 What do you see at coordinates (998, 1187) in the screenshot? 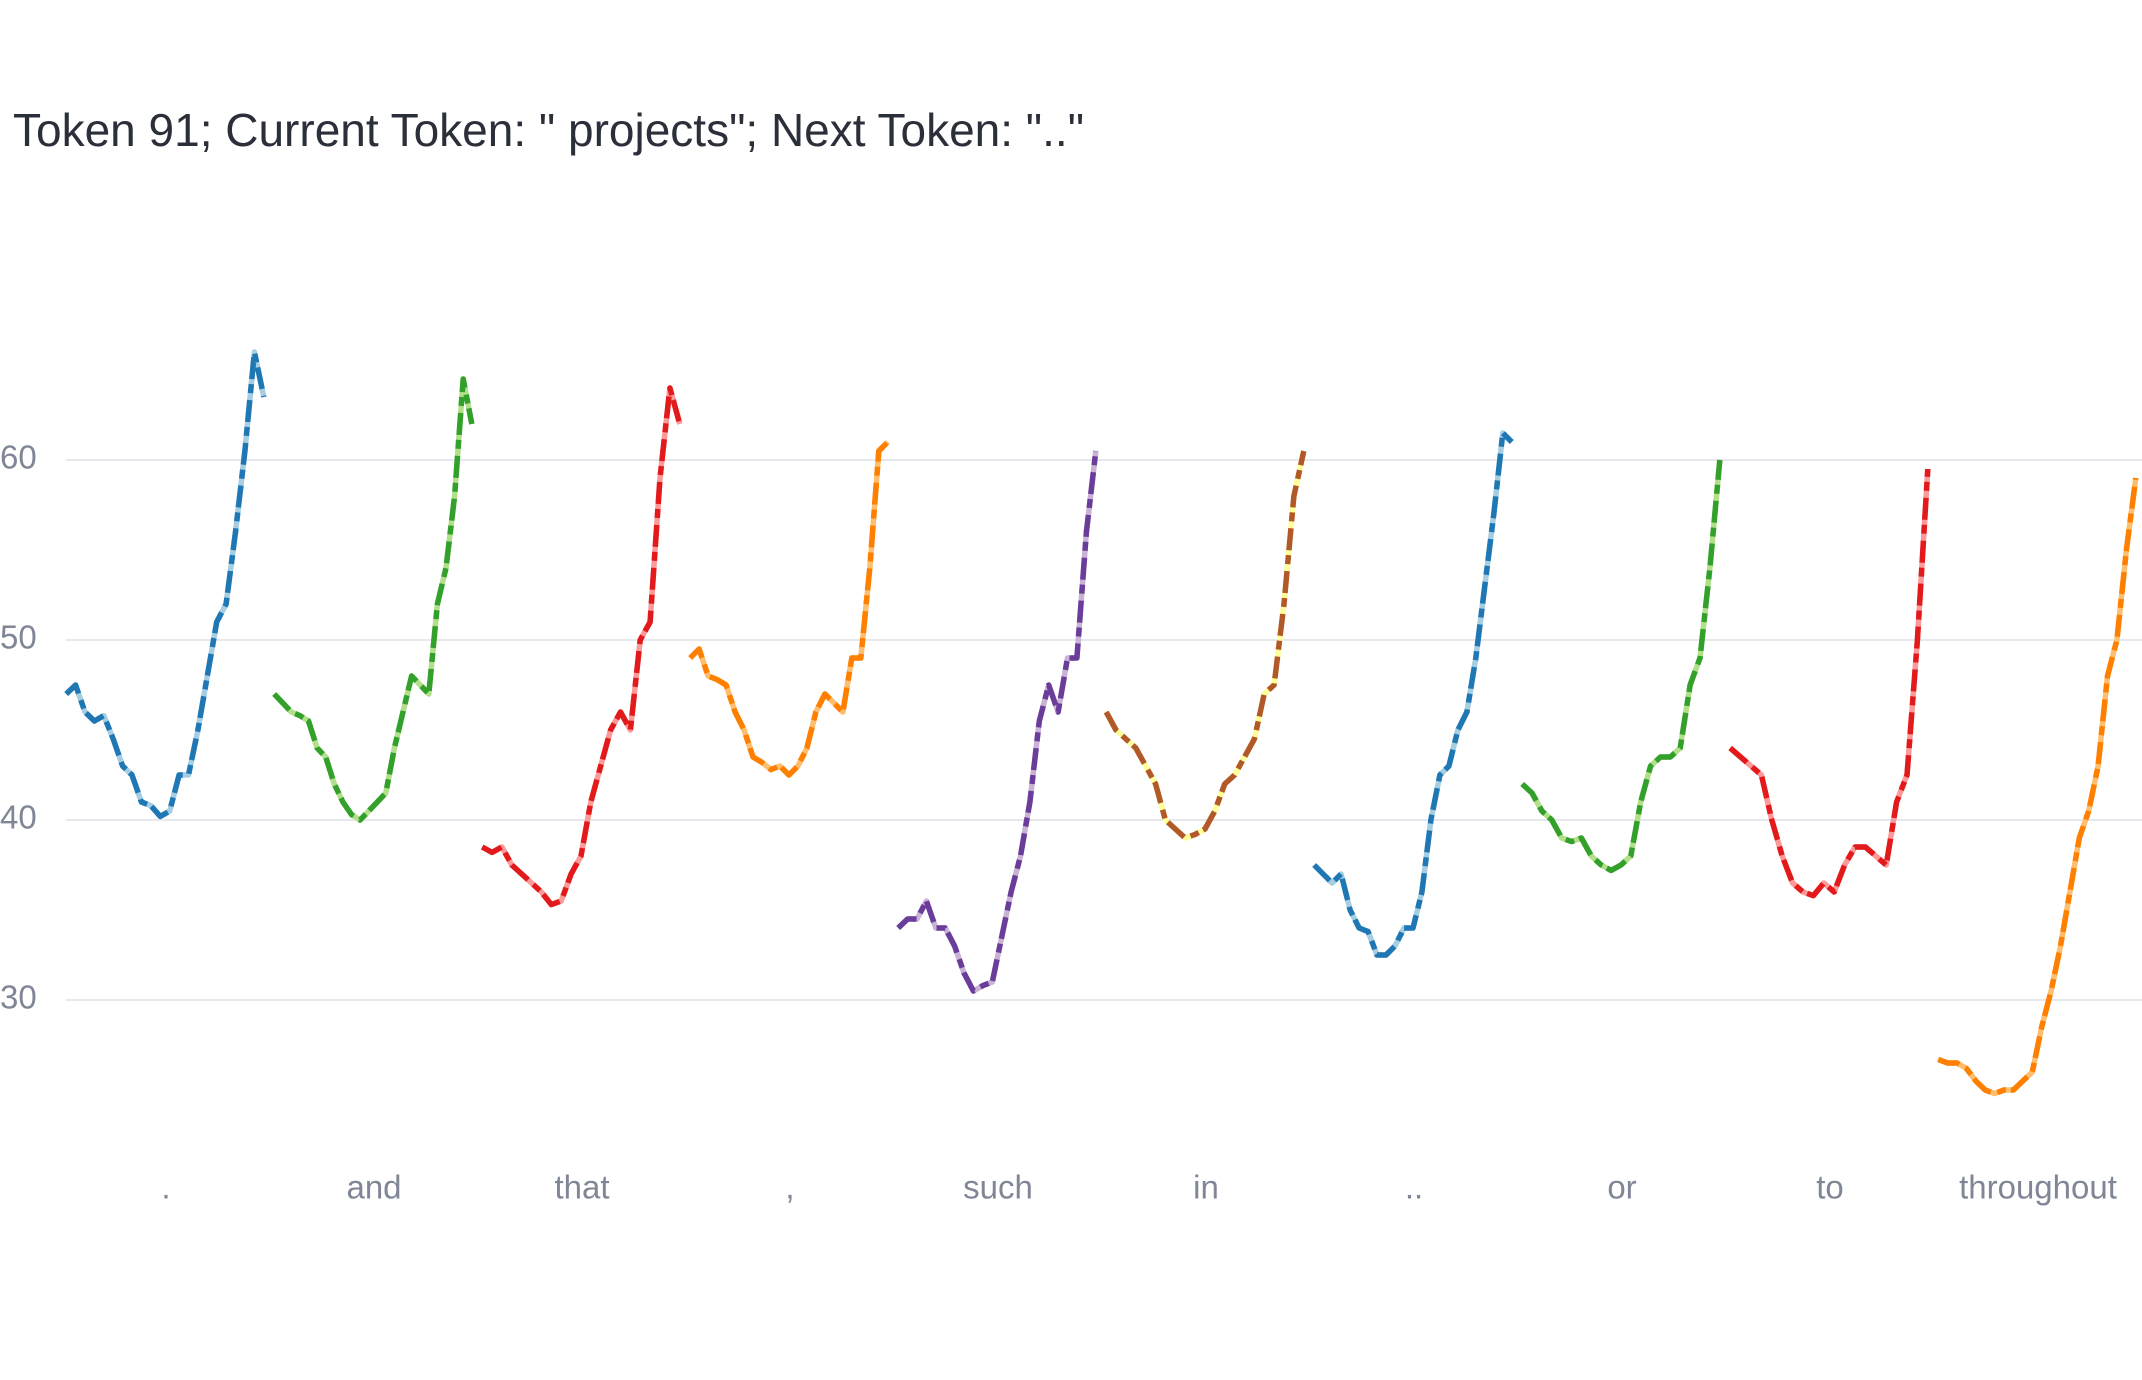
I see `x-tick-label: such` at bounding box center [998, 1187].